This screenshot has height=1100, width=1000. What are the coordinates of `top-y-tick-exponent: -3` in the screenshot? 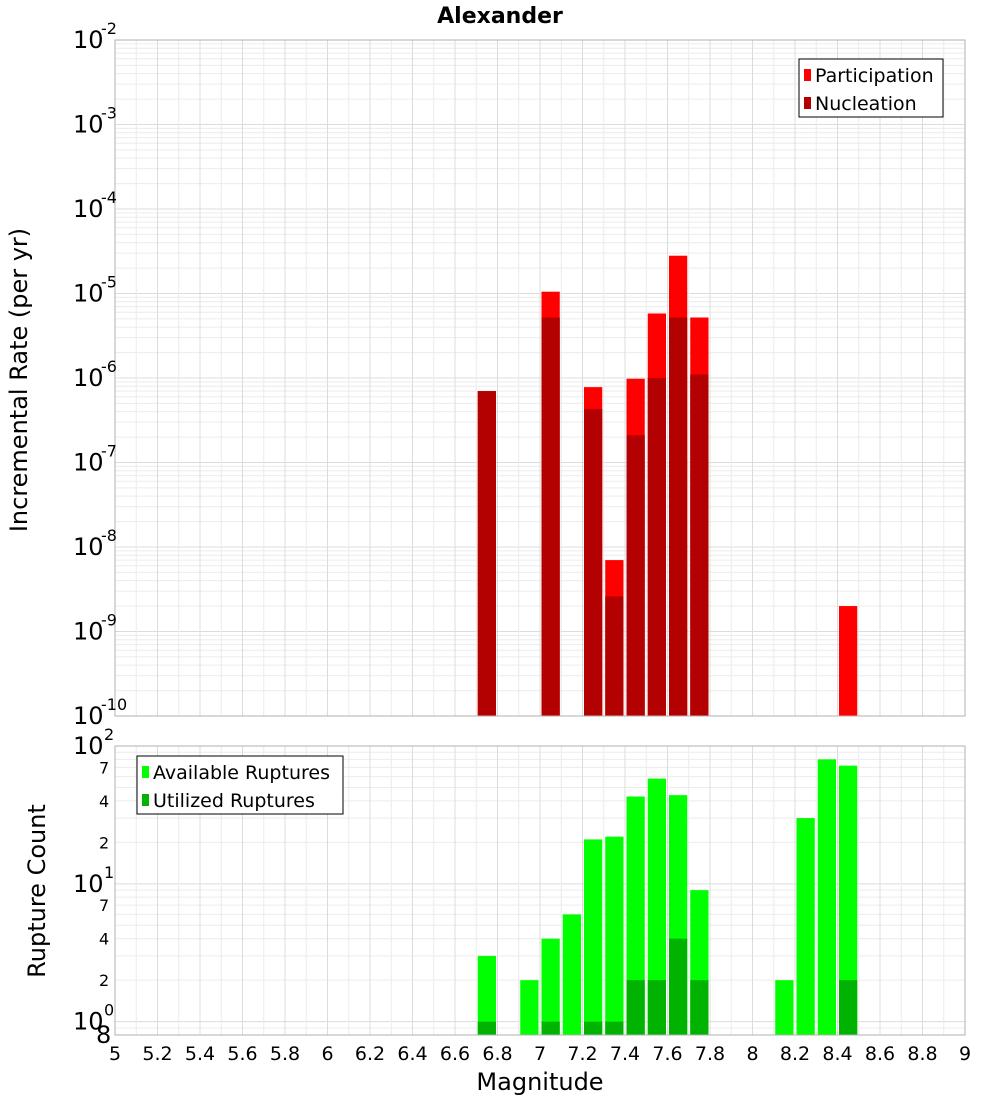 It's located at (109, 113).